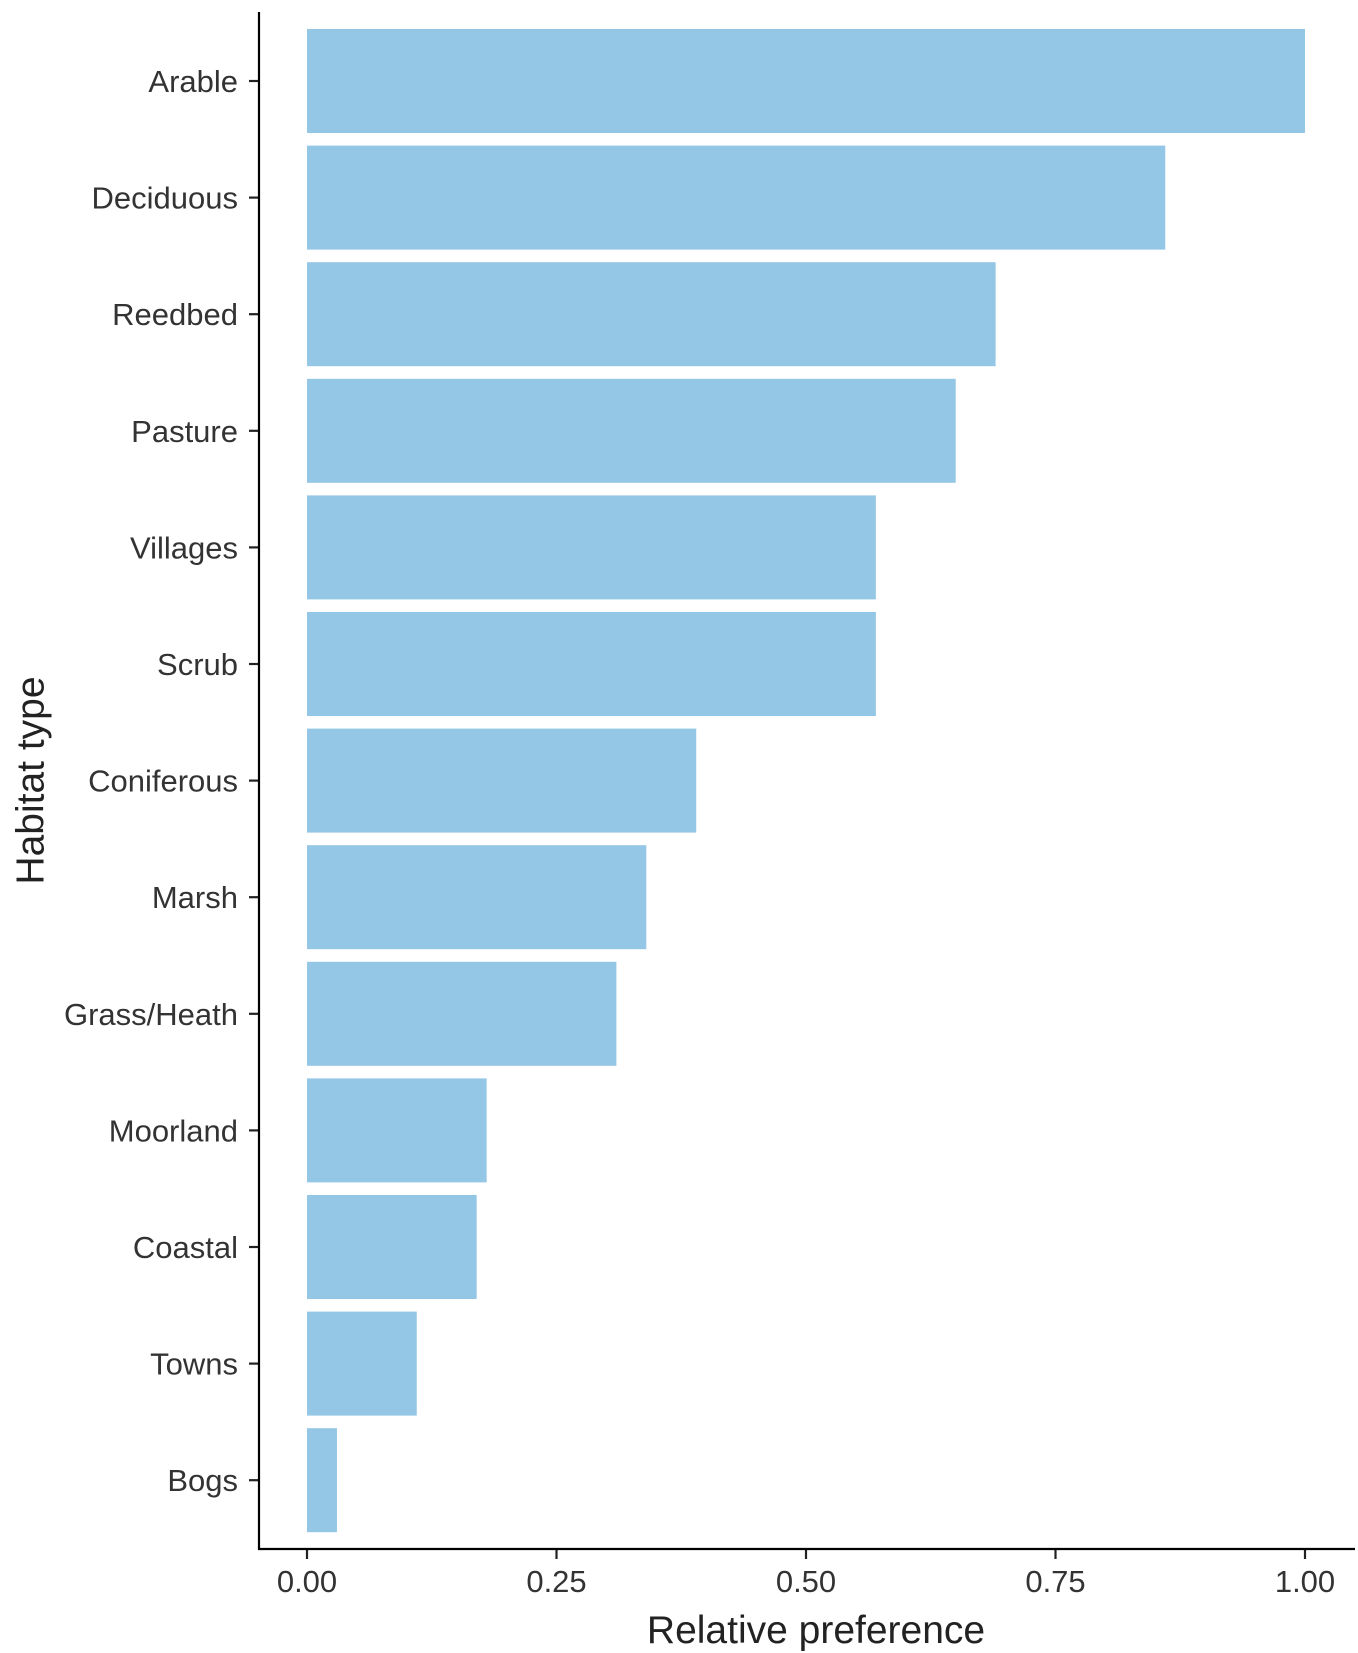 The width and height of the screenshot is (1358, 1653). I want to click on y-tick-label: Scrub, so click(197, 664).